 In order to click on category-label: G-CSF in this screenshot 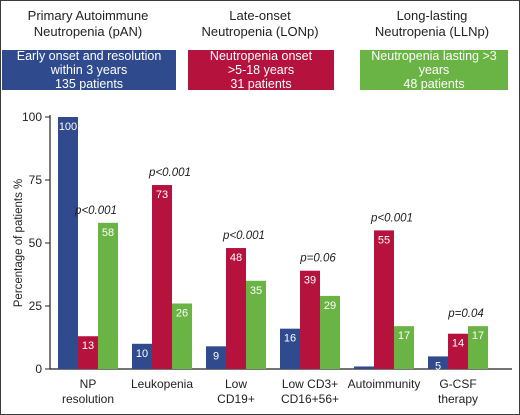, I will do `click(457, 384)`.